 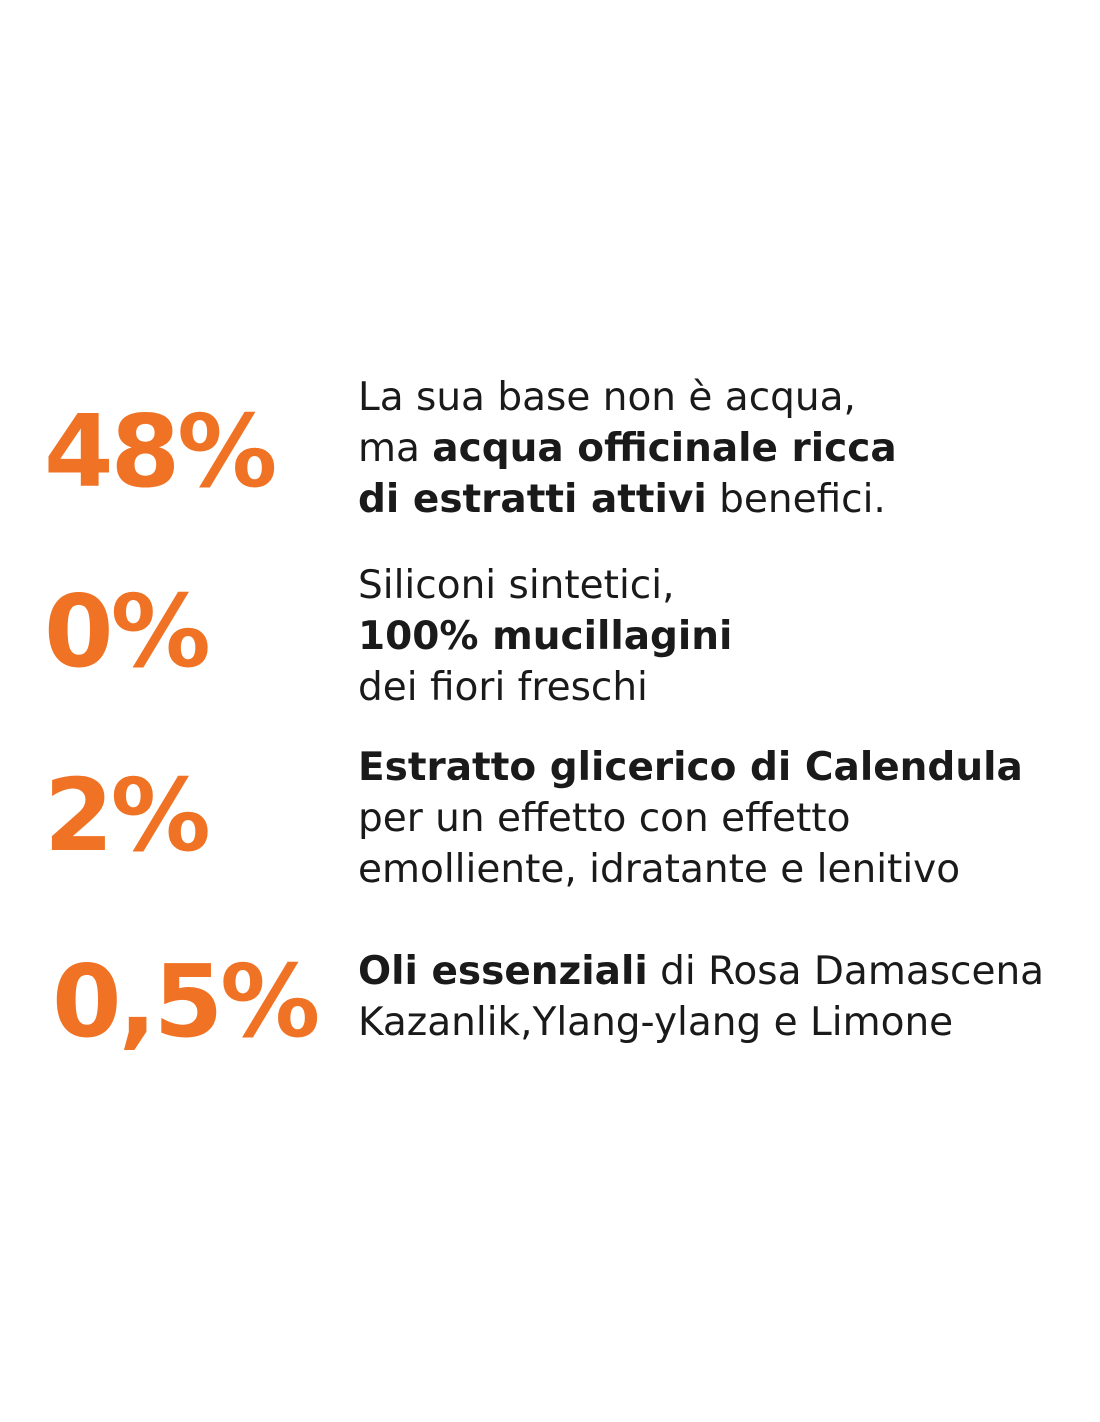 I want to click on stat-percent: 2%, so click(x=127, y=815).